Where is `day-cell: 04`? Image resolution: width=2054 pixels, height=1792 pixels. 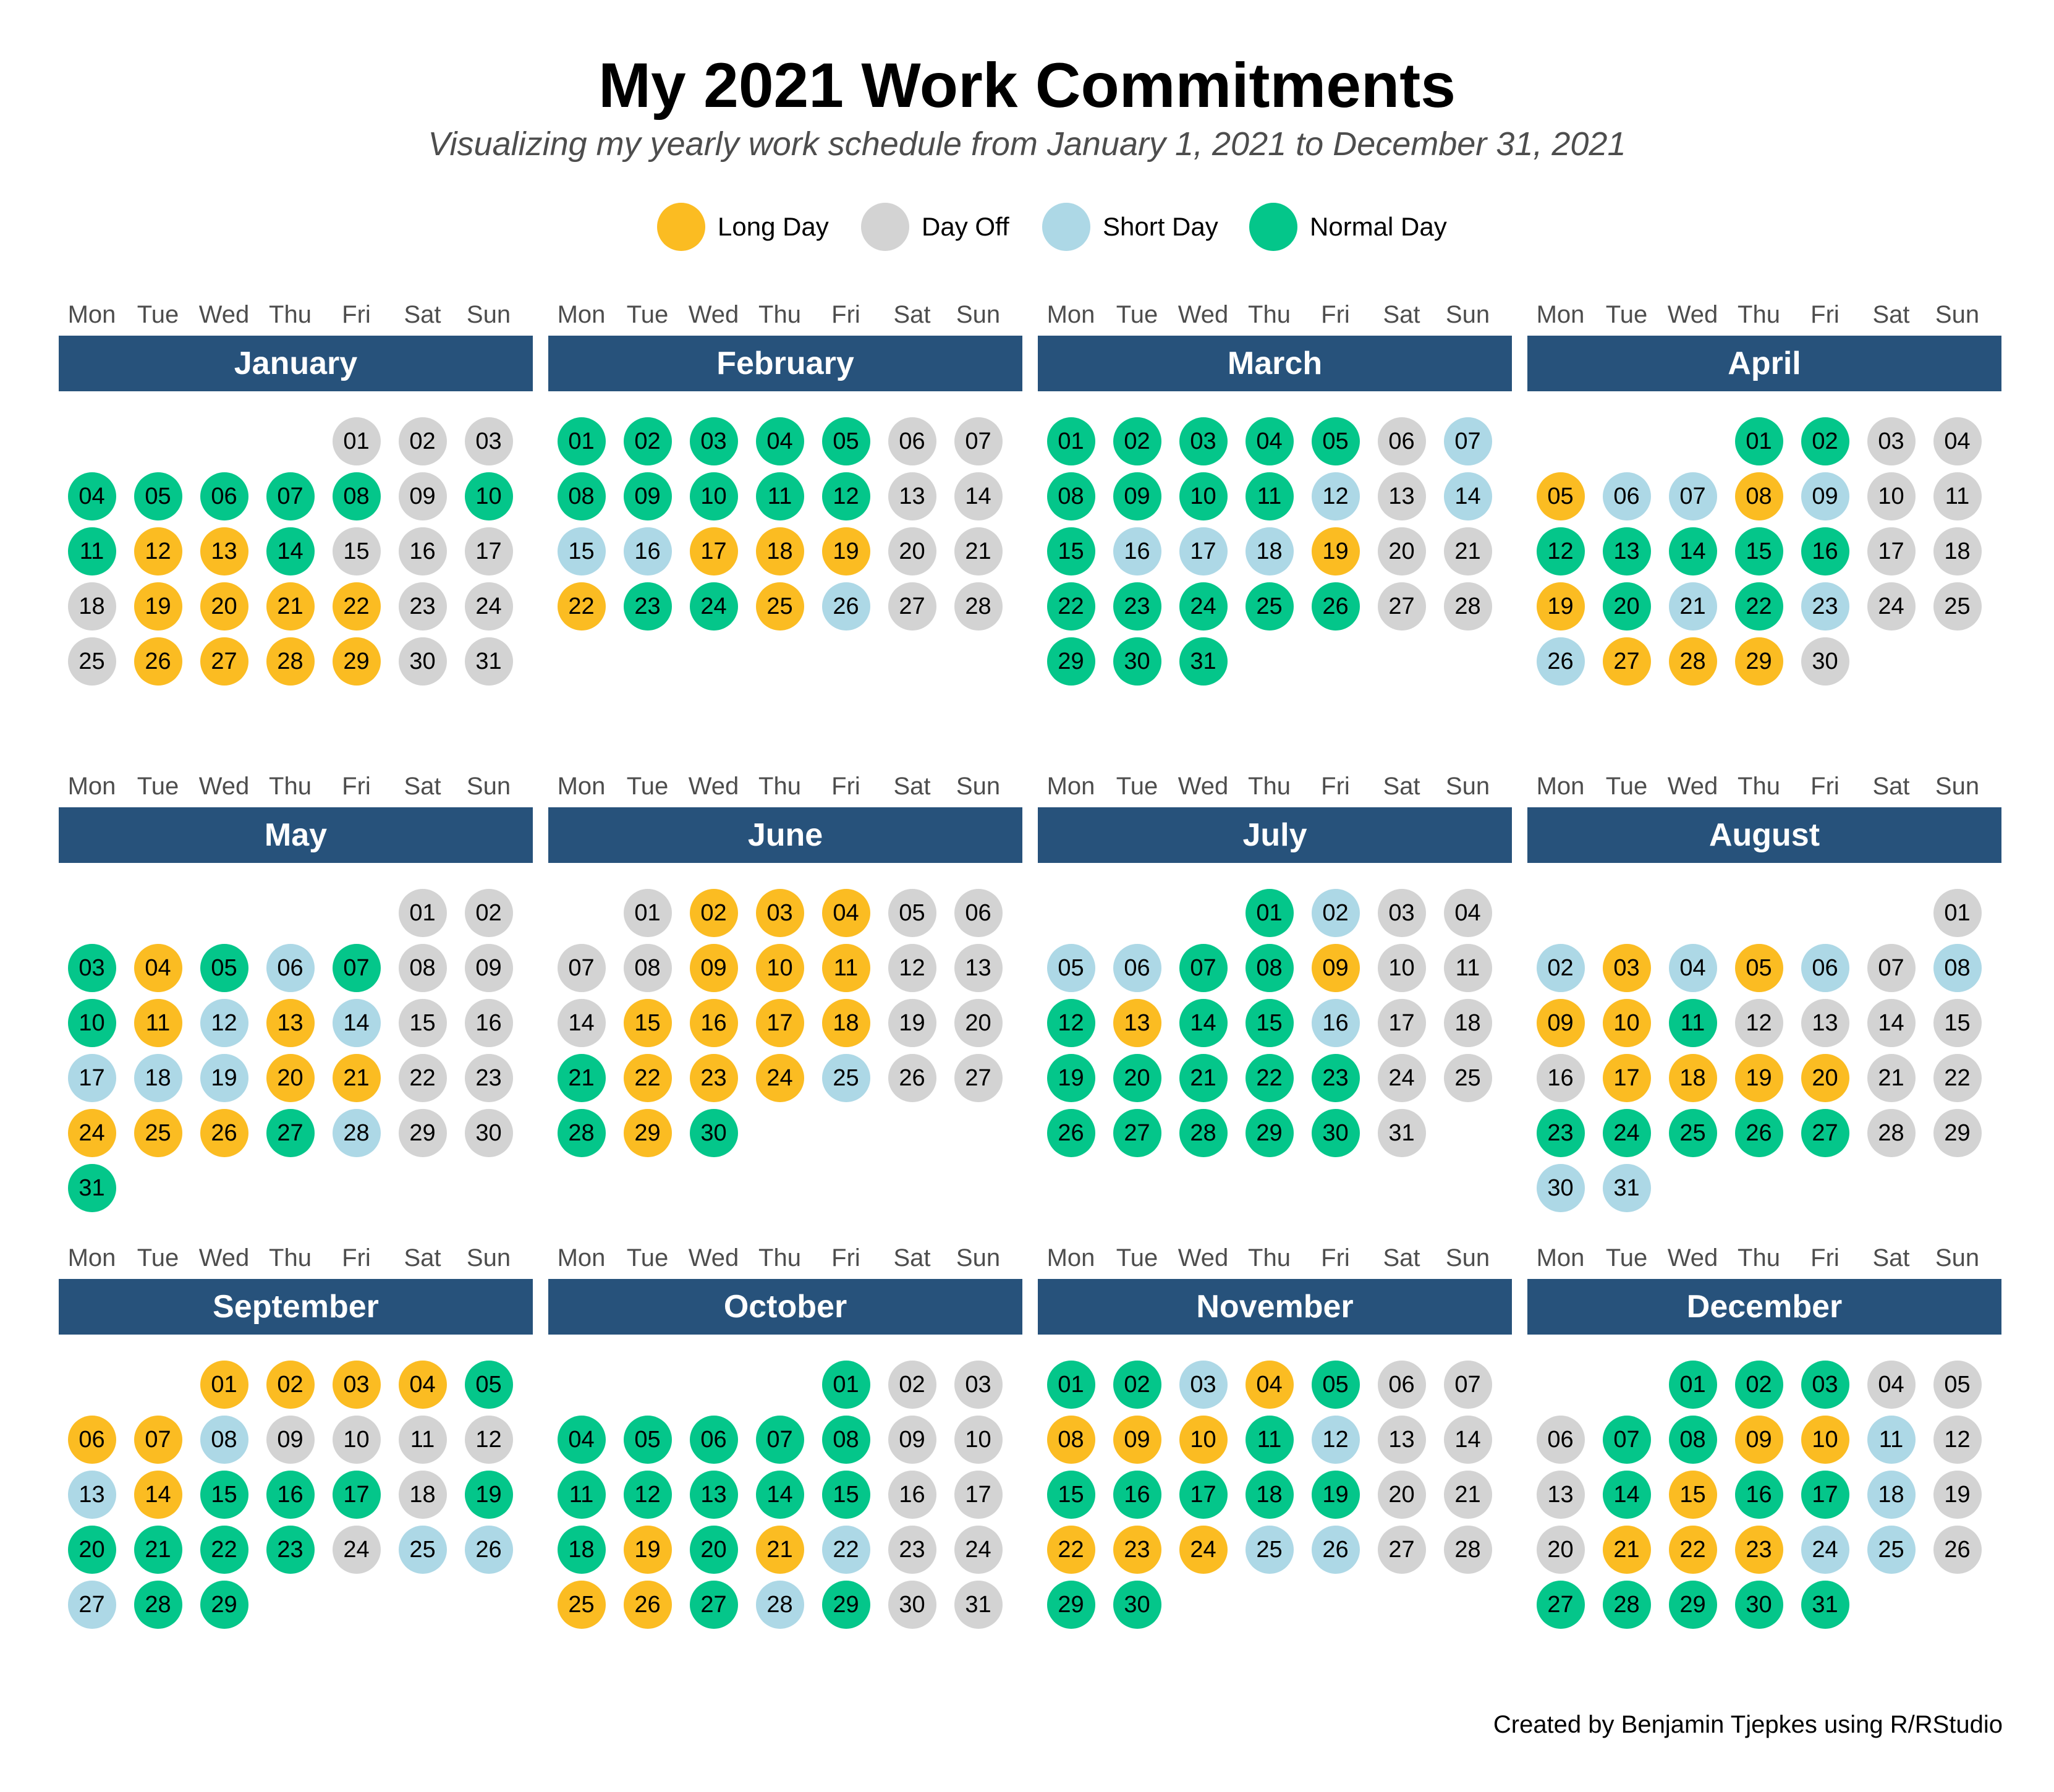 day-cell: 04 is located at coordinates (1957, 441).